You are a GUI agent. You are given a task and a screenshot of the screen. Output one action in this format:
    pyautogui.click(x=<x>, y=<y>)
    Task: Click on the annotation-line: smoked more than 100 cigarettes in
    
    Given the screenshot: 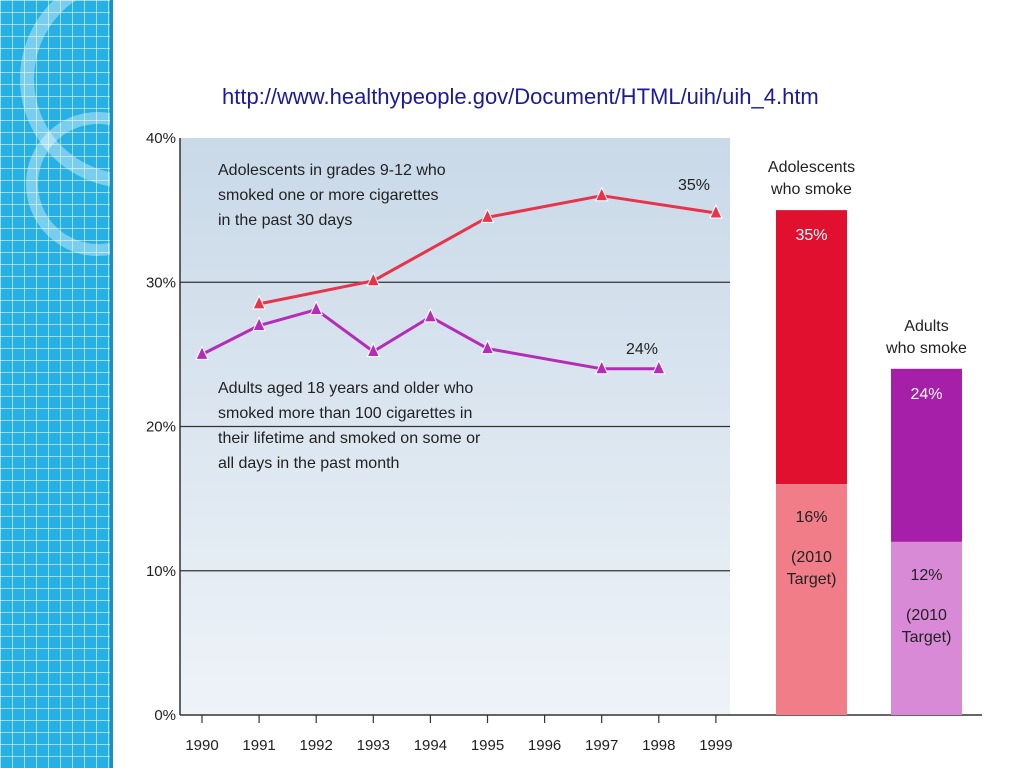 What is the action you would take?
    pyautogui.click(x=345, y=413)
    